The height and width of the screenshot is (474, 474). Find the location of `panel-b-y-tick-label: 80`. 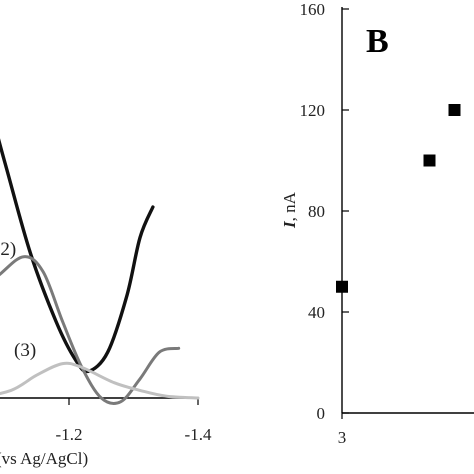

panel-b-y-tick-label: 80 is located at coordinates (316, 211).